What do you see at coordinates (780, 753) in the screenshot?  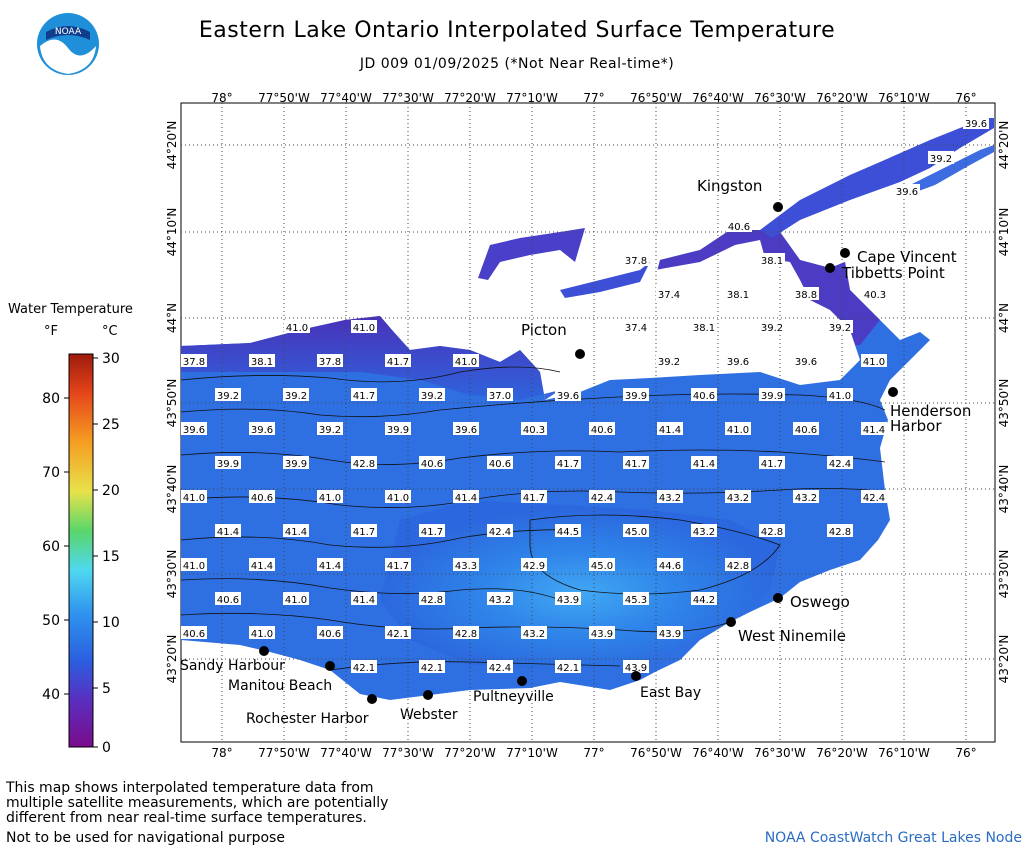 I see `lon-label-bottom: 76°30'W` at bounding box center [780, 753].